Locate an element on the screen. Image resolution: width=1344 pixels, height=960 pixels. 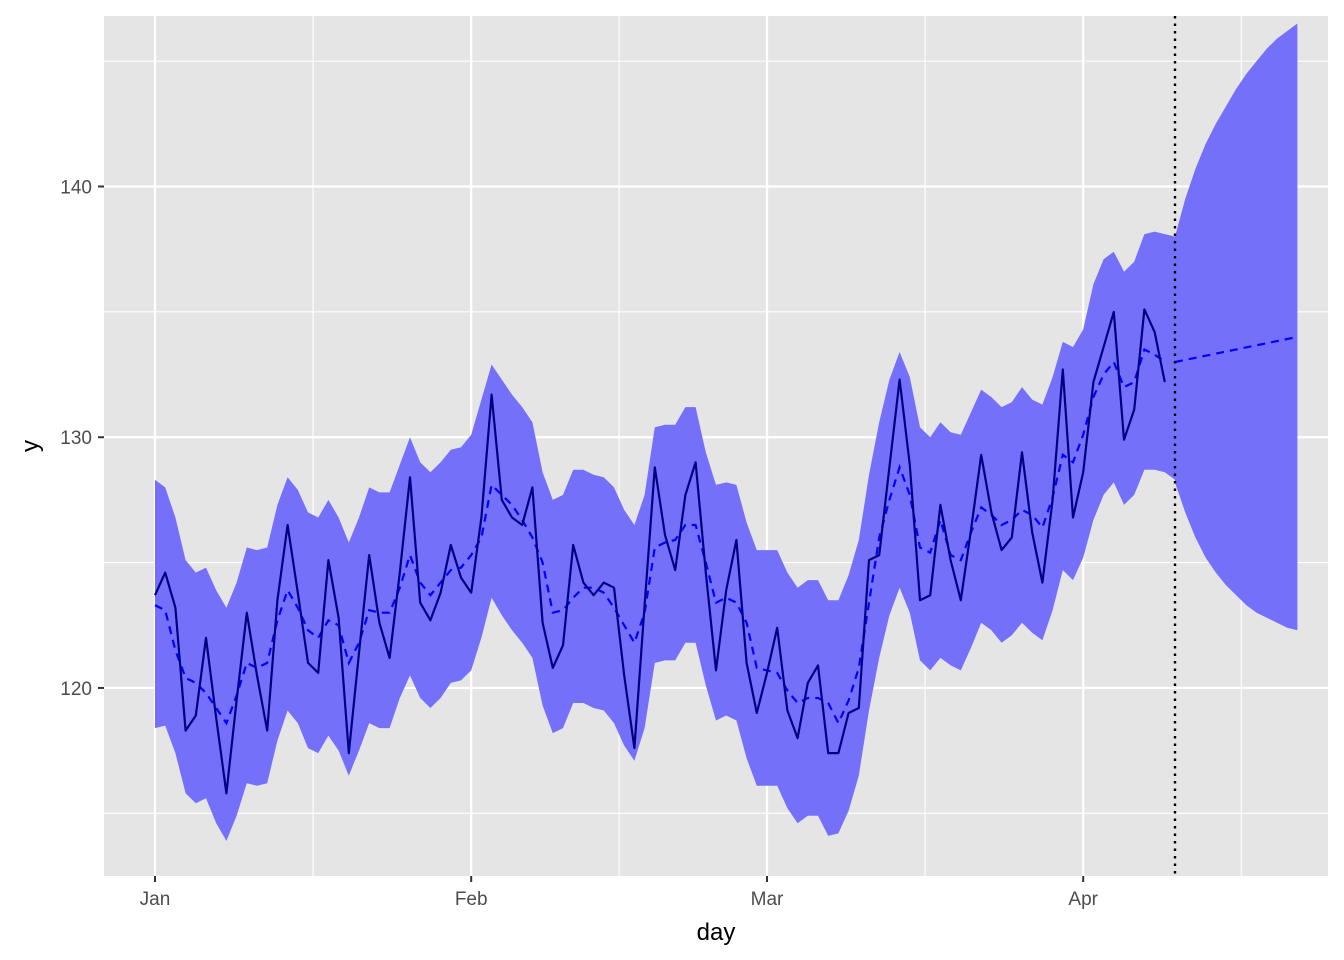
x-tick-label: Apr is located at coordinates (1083, 899).